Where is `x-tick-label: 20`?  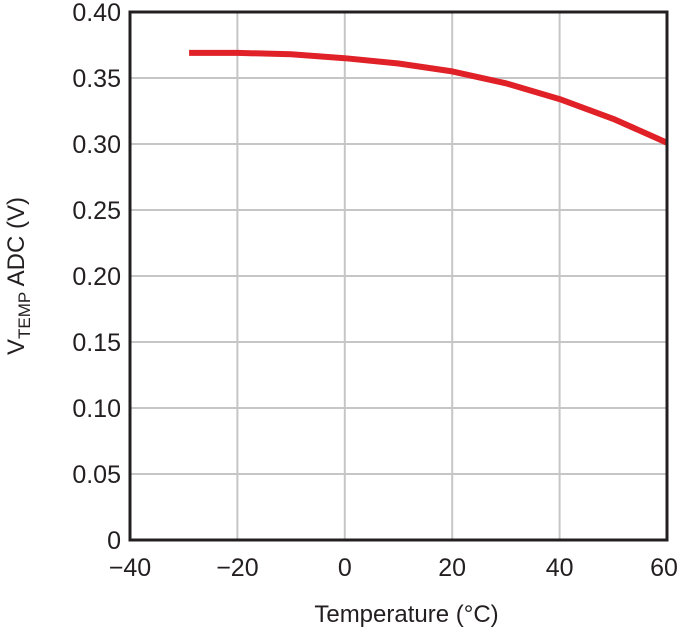 x-tick-label: 20 is located at coordinates (452, 568).